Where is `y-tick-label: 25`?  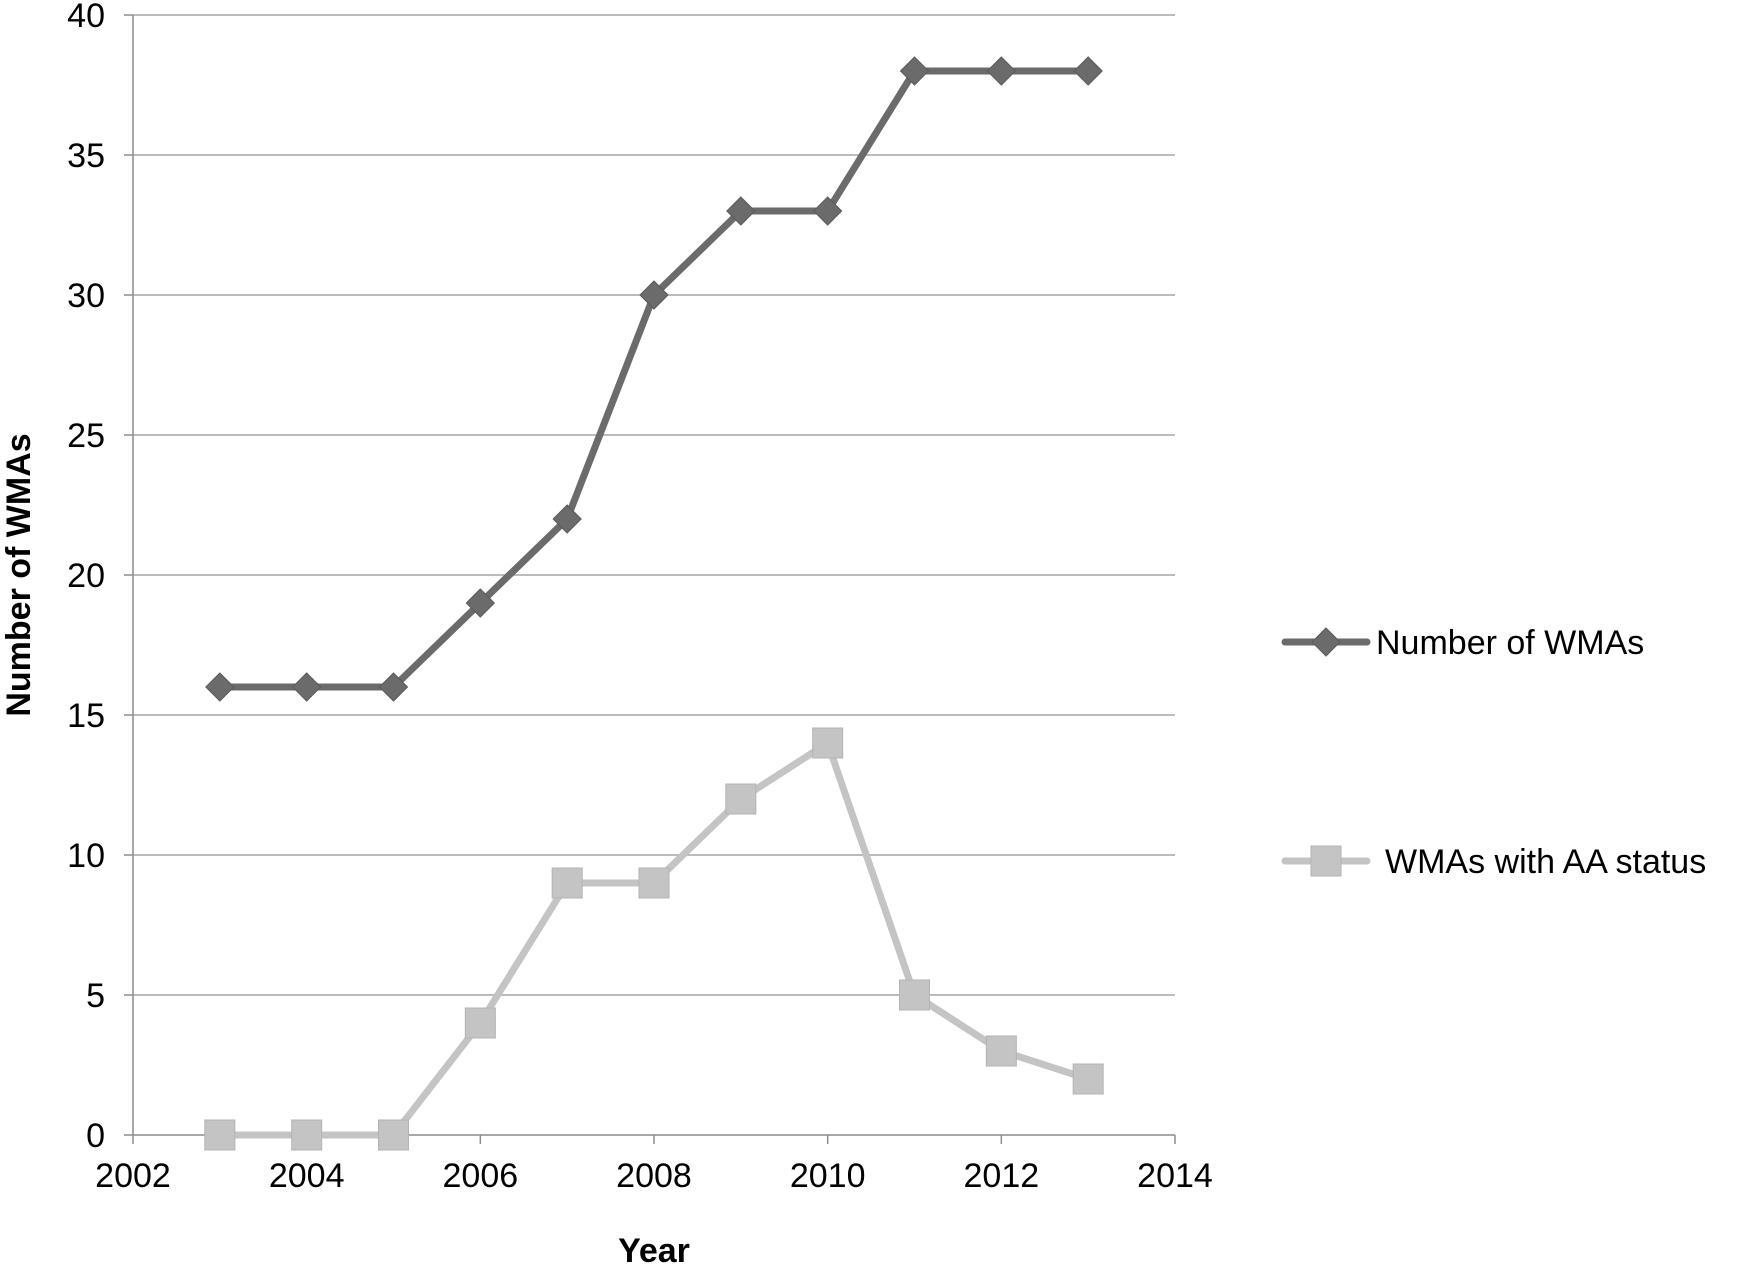 y-tick-label: 25 is located at coordinates (86, 436).